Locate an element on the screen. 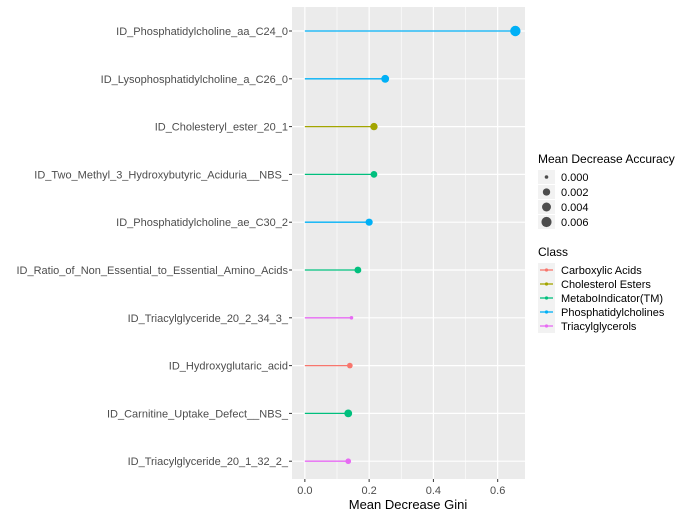 This screenshot has width=685, height=519. y-tick-label: ID_Triacylglyceride_20_1_32_2_ is located at coordinates (208, 462).